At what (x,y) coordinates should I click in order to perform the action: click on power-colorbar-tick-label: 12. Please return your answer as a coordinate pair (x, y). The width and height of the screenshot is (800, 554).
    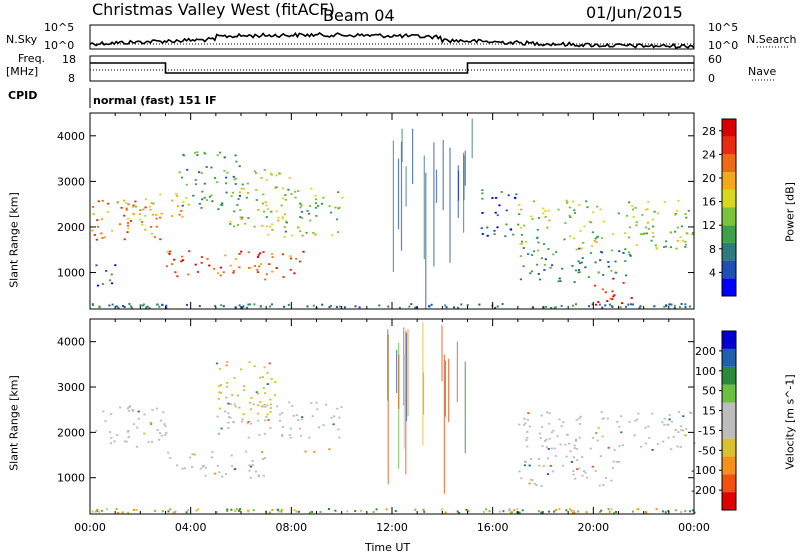
    Looking at the image, I should click on (709, 225).